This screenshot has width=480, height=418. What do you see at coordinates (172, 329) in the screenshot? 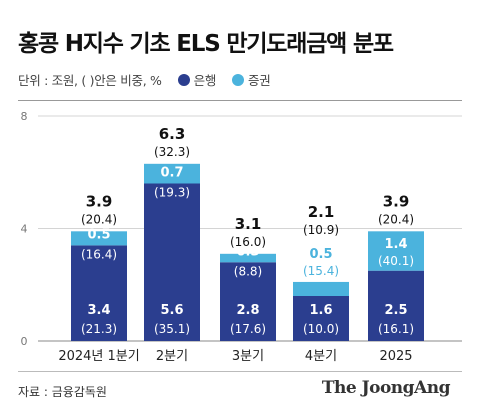
I see `bank-share-label: (35.1)` at bounding box center [172, 329].